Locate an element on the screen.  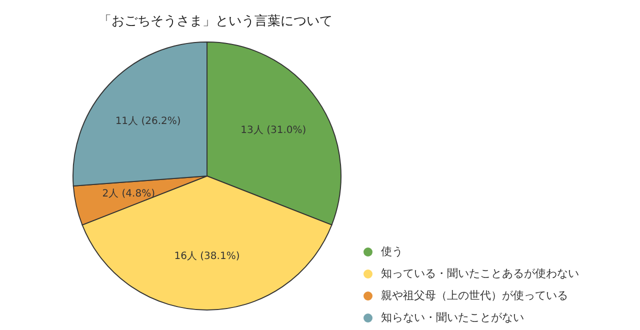
data-label: 13人 (31.0%) is located at coordinates (273, 130).